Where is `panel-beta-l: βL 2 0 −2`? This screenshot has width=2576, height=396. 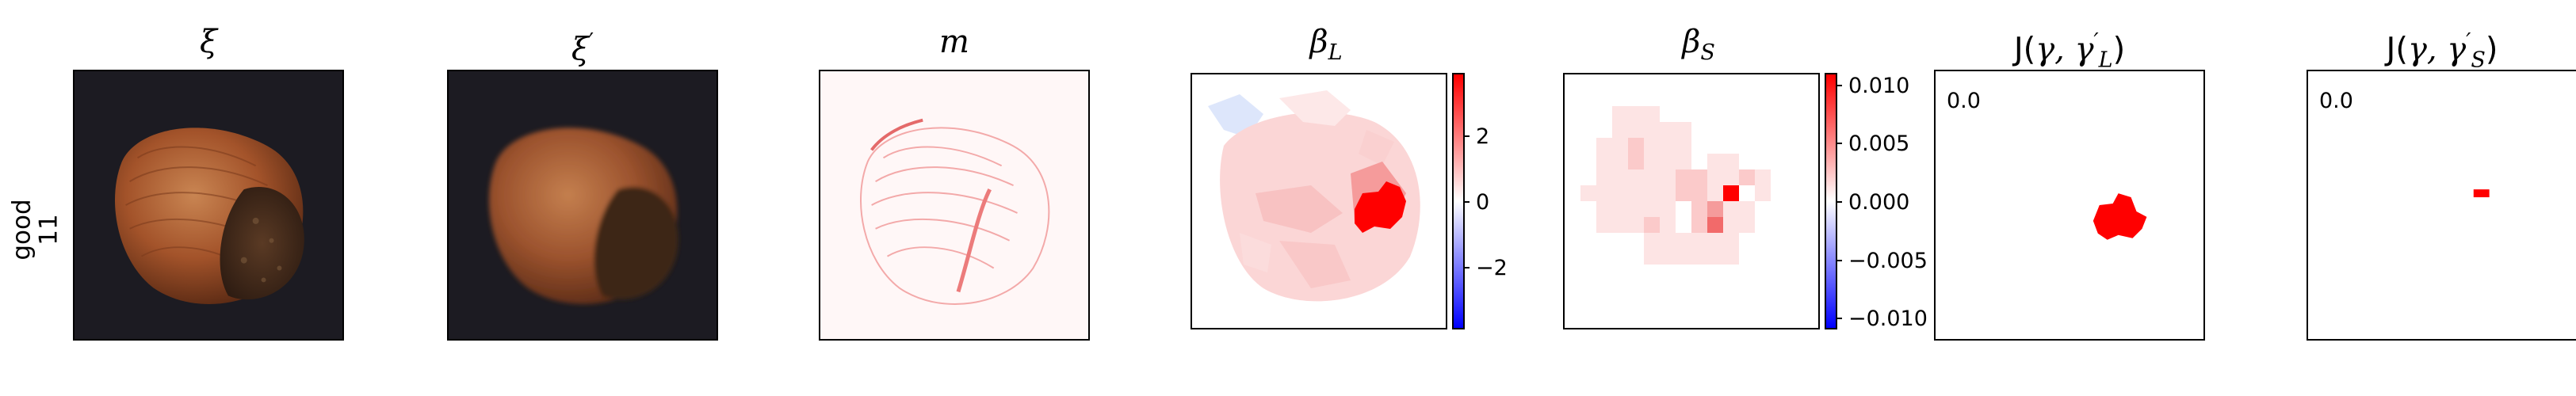 panel-beta-l: βL 2 0 −2 is located at coordinates (1349, 179).